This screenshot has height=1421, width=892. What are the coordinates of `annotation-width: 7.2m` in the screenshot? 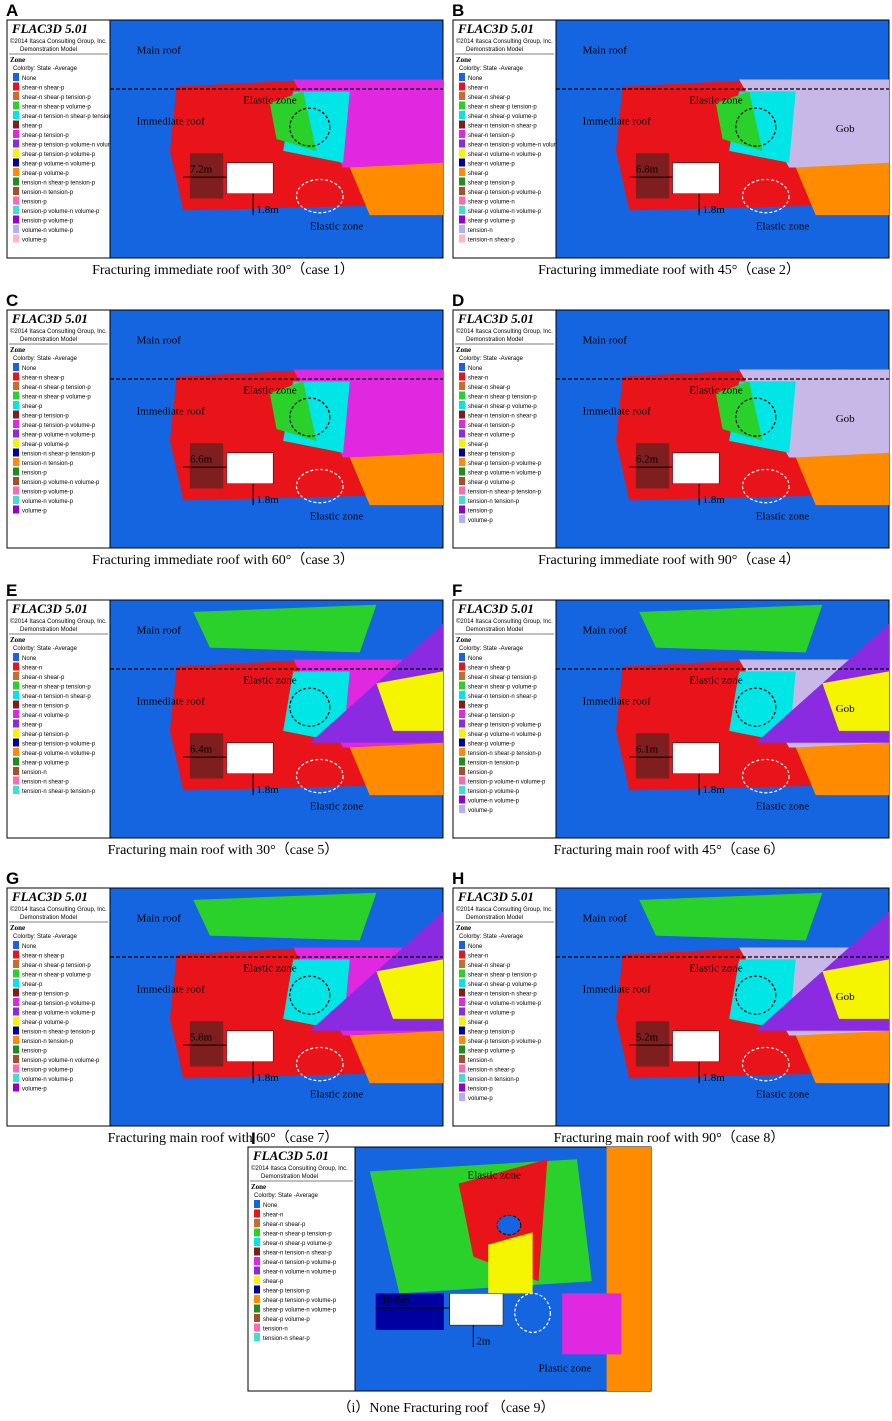 It's located at (201, 169).